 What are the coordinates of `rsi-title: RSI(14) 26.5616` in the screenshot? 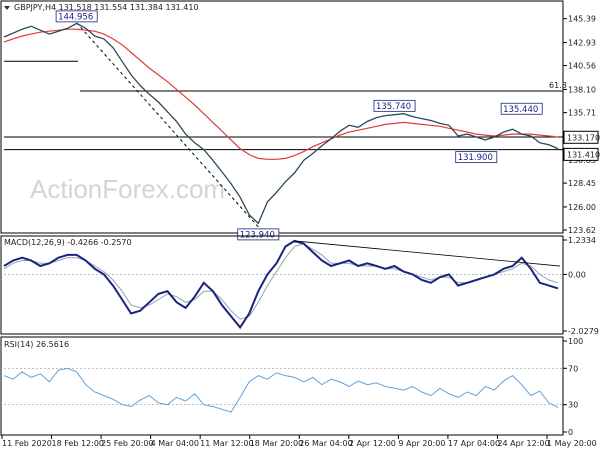 It's located at (36, 344).